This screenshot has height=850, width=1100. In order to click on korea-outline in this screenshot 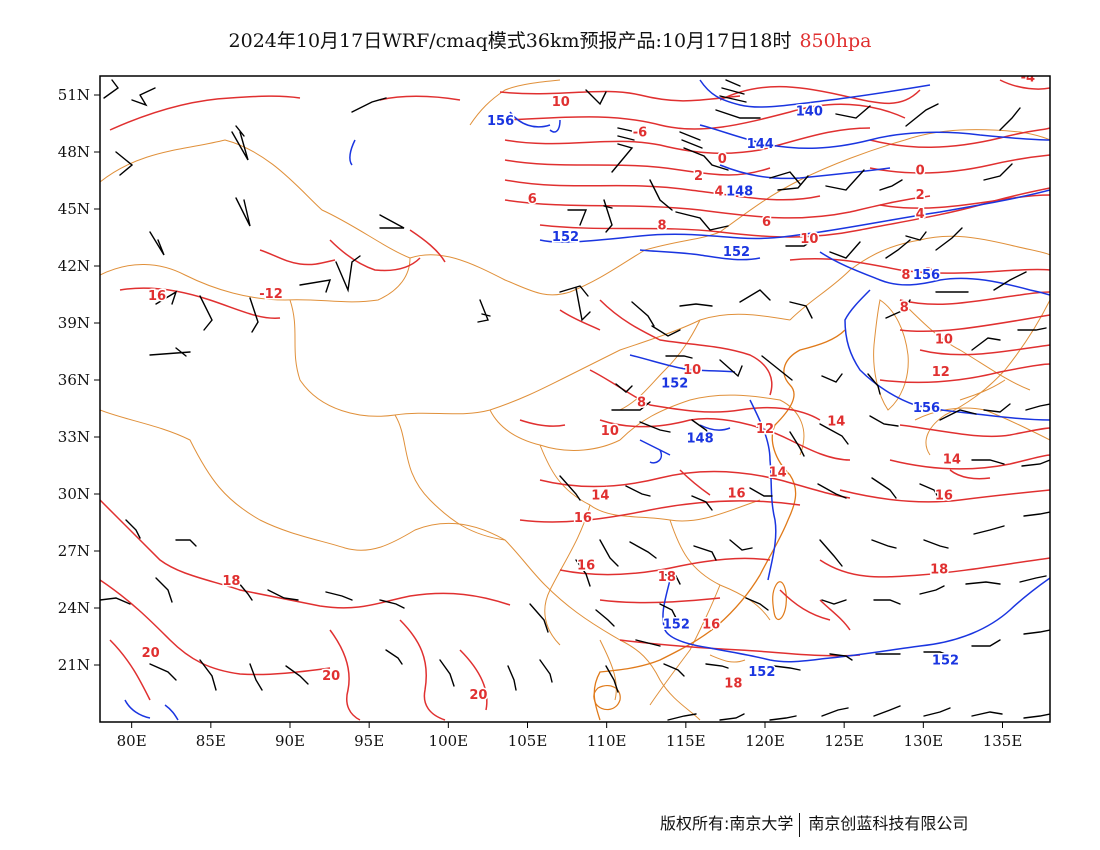, I will do `click(891, 355)`.